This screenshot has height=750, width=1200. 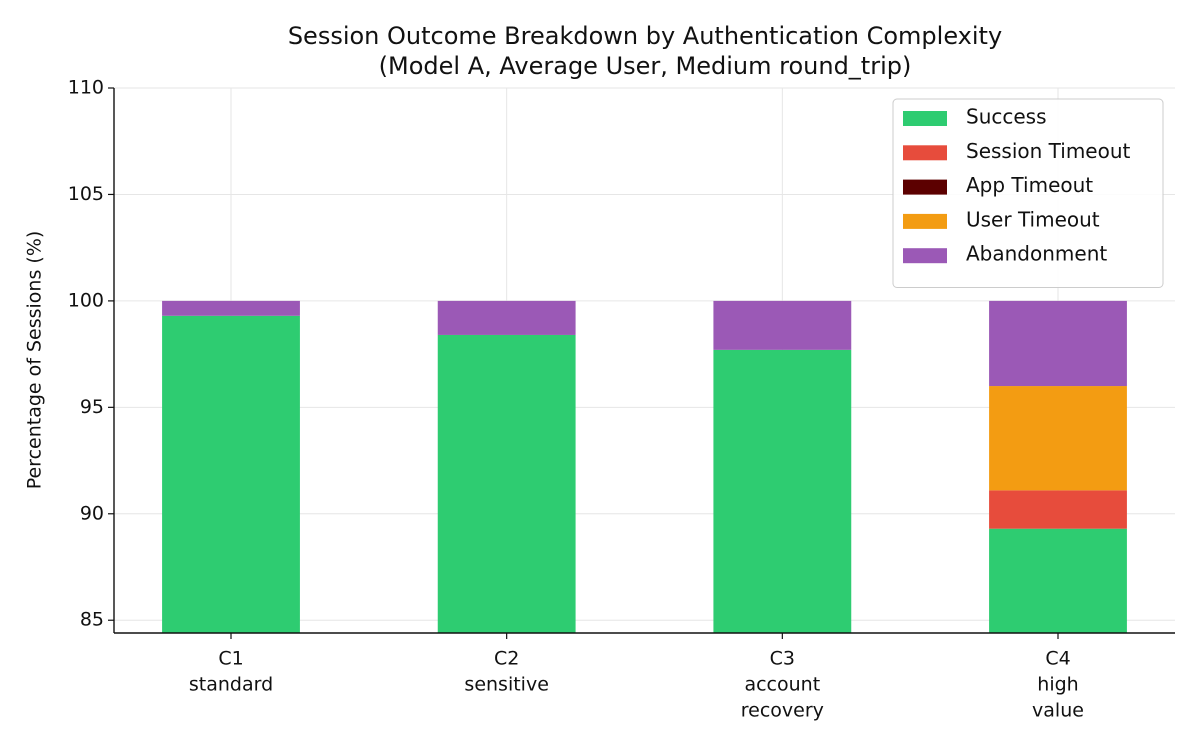 What do you see at coordinates (782, 659) in the screenshot?
I see `x-tick-label: C3` at bounding box center [782, 659].